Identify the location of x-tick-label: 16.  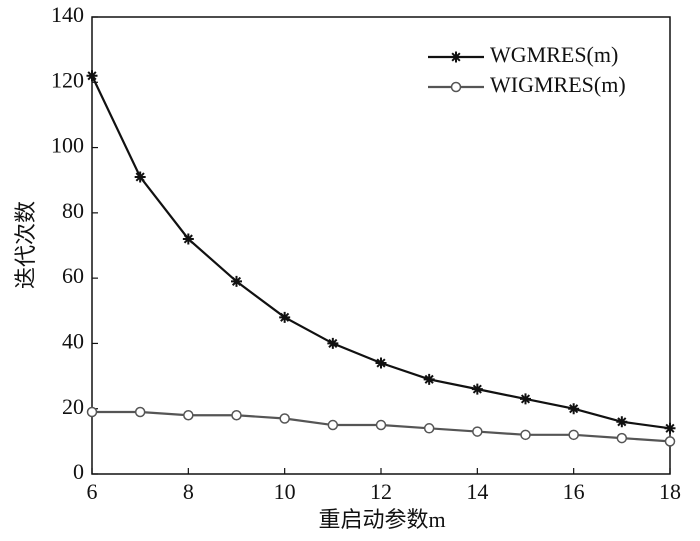
(574, 491).